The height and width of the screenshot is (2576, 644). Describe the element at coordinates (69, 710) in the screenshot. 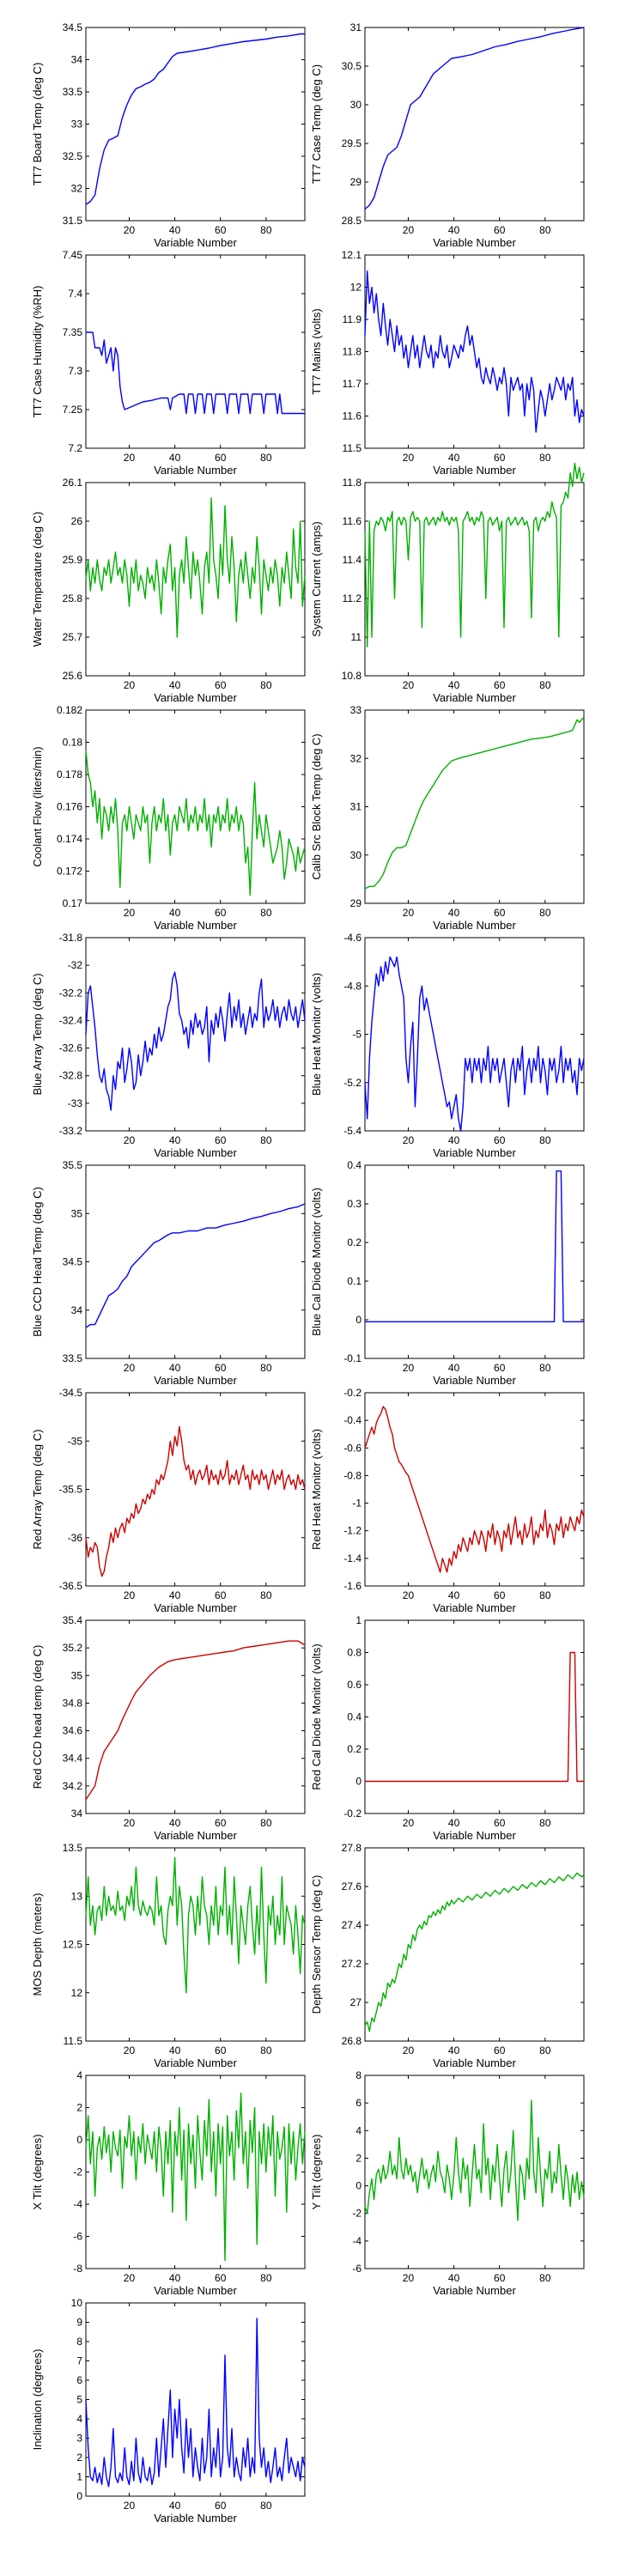

I see `y-tick-label: 0.182` at that location.